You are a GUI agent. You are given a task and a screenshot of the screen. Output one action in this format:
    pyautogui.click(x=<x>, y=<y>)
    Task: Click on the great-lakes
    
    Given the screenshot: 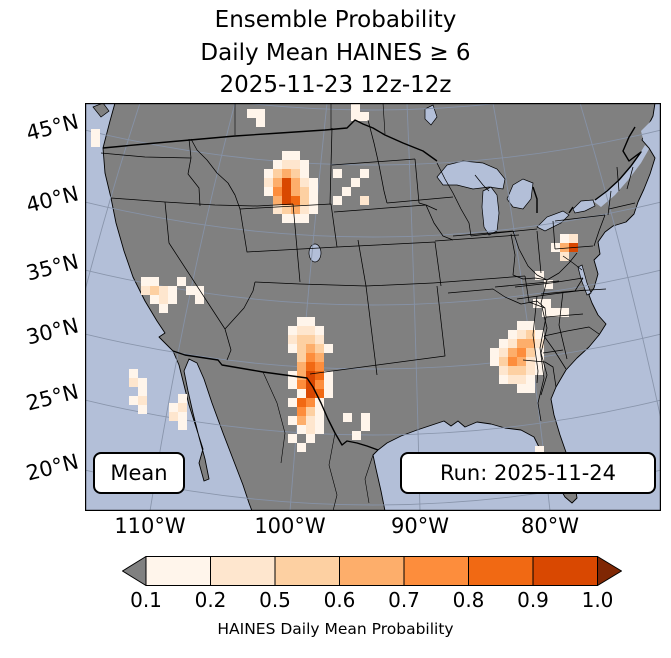 What is the action you would take?
    pyautogui.click(x=452, y=200)
    